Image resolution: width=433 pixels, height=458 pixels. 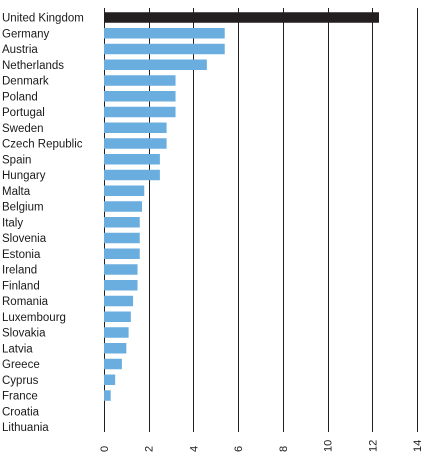 What do you see at coordinates (21, 286) in the screenshot?
I see `category-label: Finland` at bounding box center [21, 286].